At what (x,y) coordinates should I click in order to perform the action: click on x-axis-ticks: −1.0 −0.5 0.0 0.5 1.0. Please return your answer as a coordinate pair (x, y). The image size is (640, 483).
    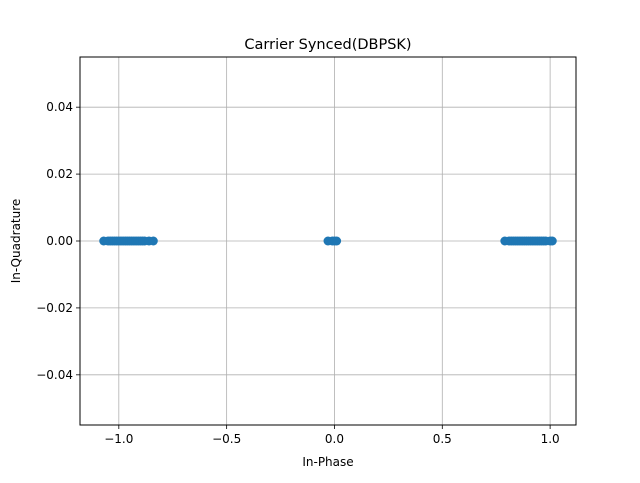
    Looking at the image, I should click on (332, 435).